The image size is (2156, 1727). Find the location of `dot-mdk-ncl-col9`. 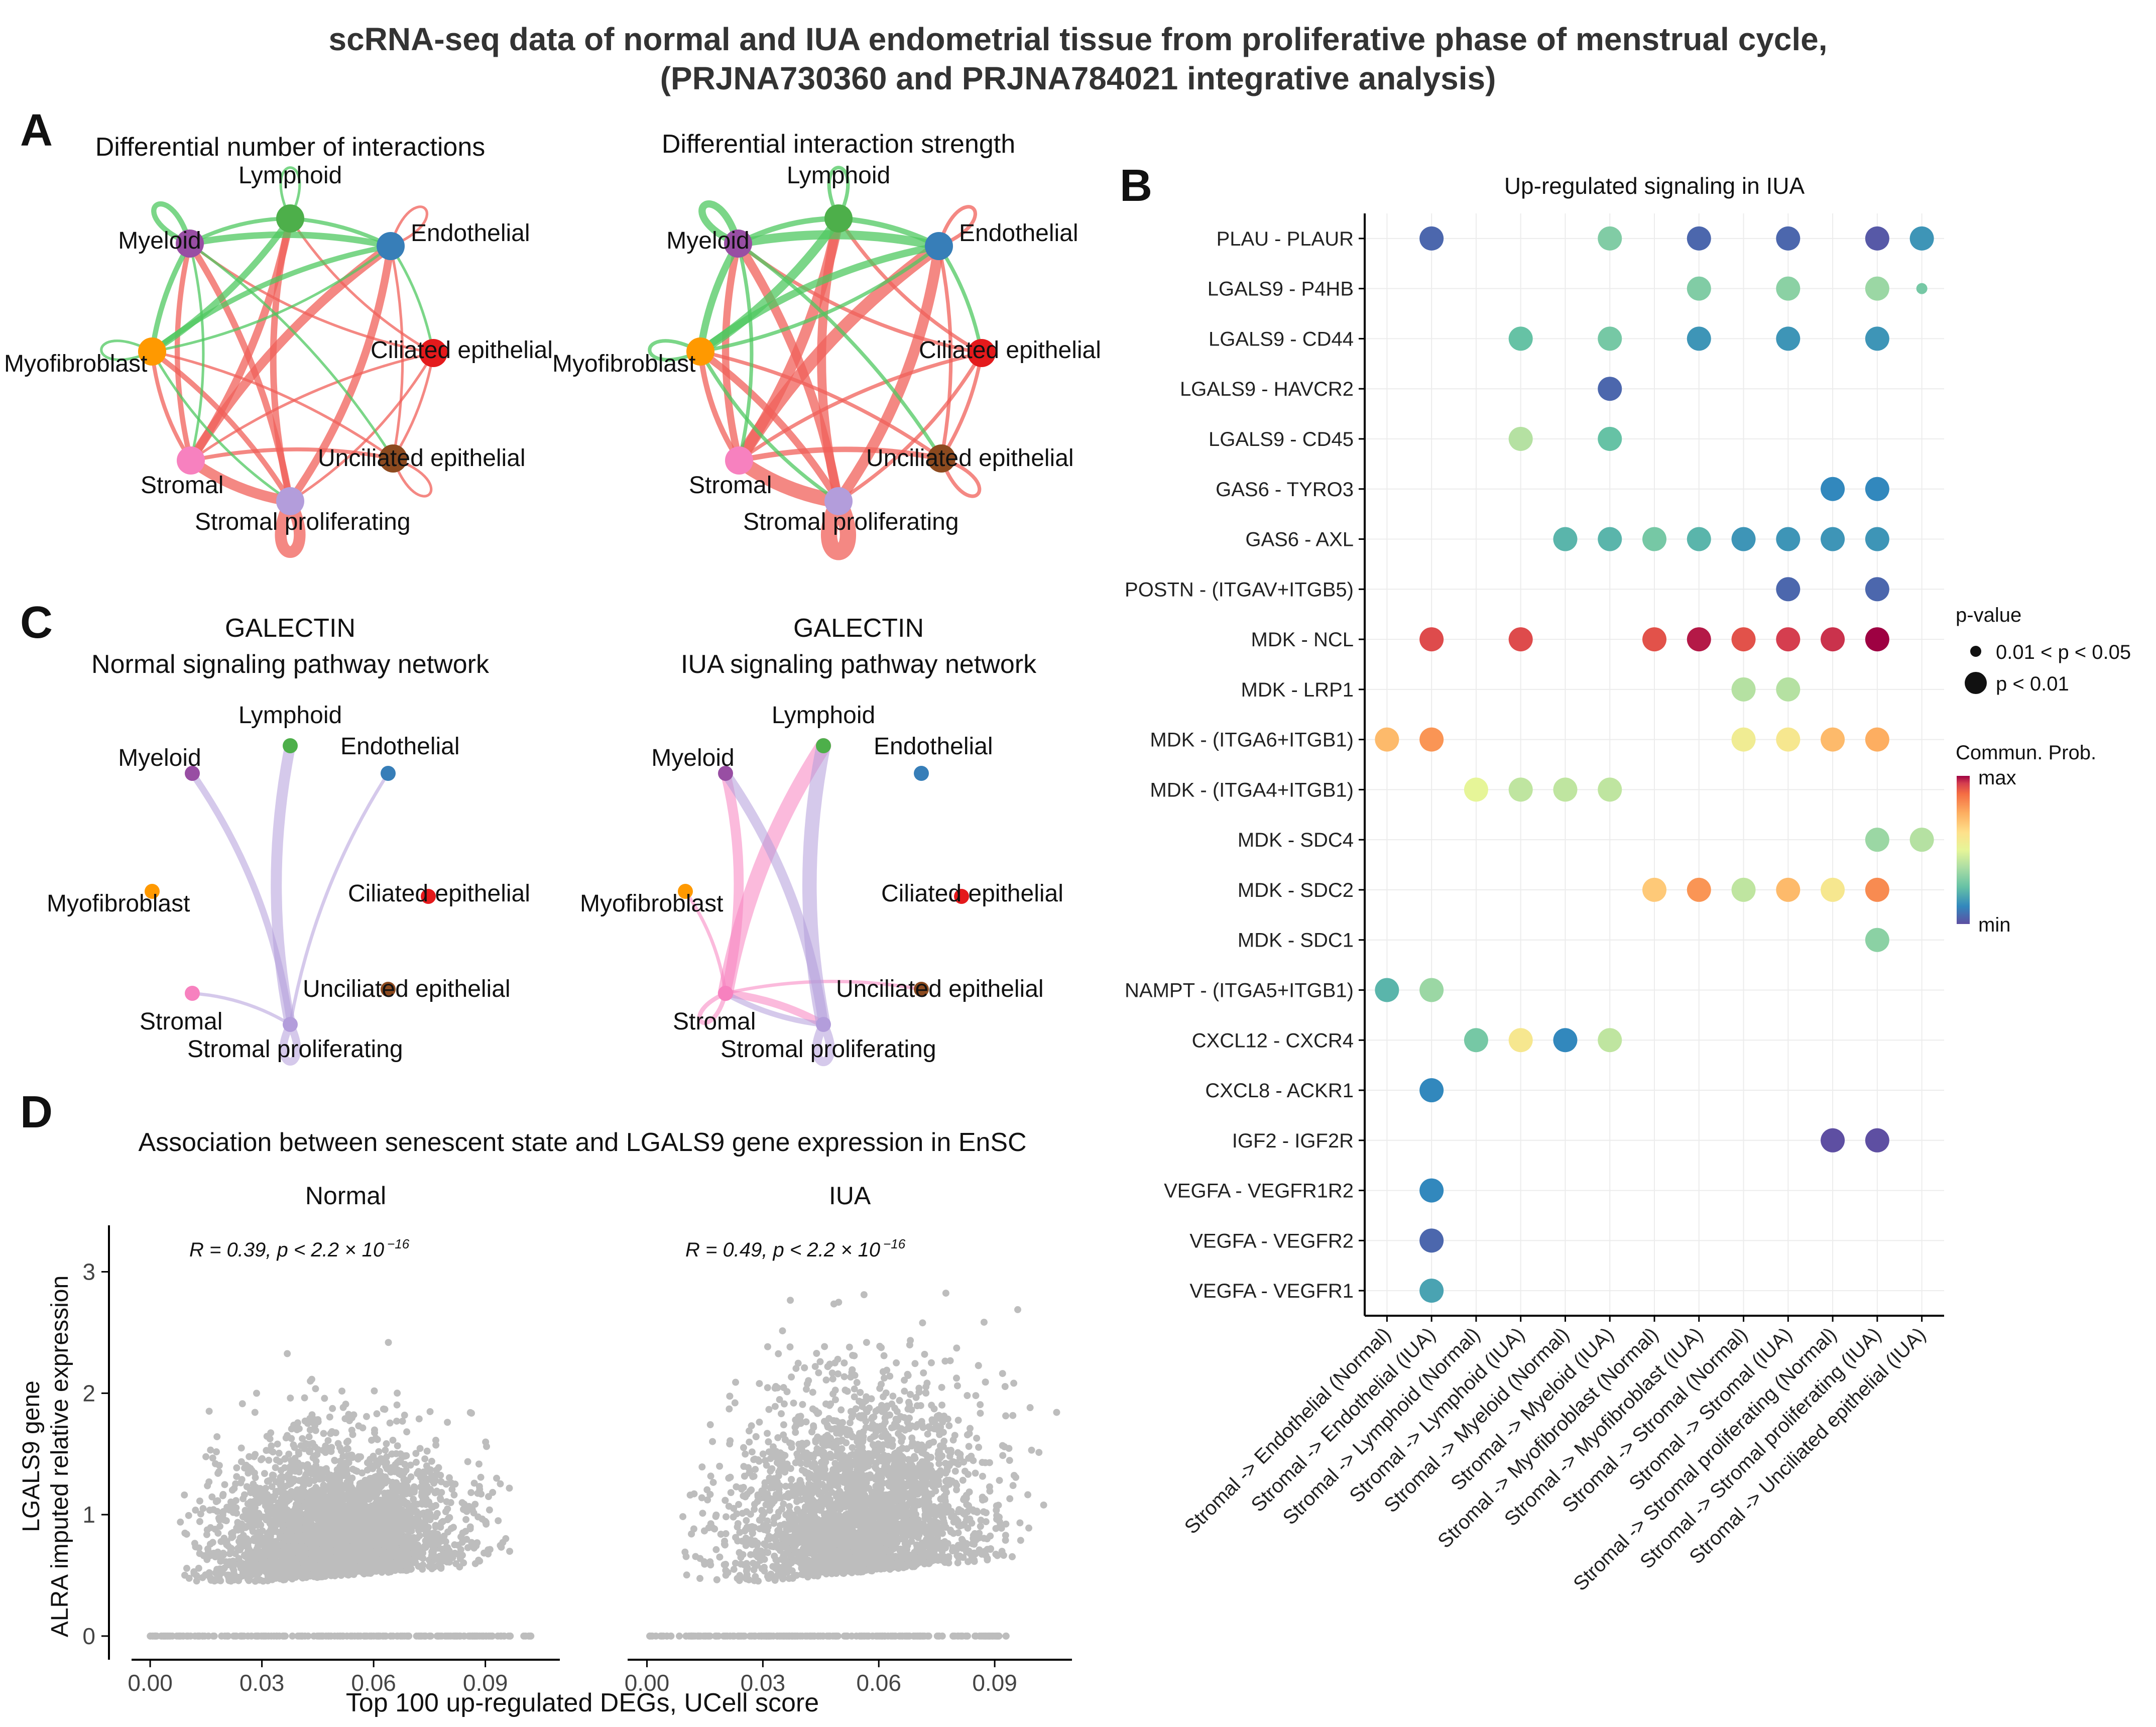

dot-mdk-ncl-col9 is located at coordinates (1788, 639).